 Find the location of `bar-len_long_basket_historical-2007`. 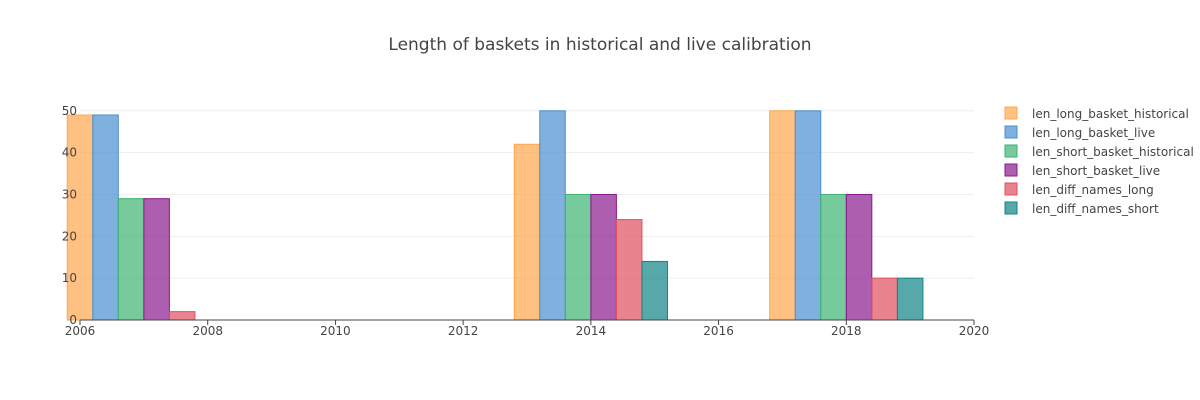

bar-len_long_basket_historical-2007 is located at coordinates (80, 217).